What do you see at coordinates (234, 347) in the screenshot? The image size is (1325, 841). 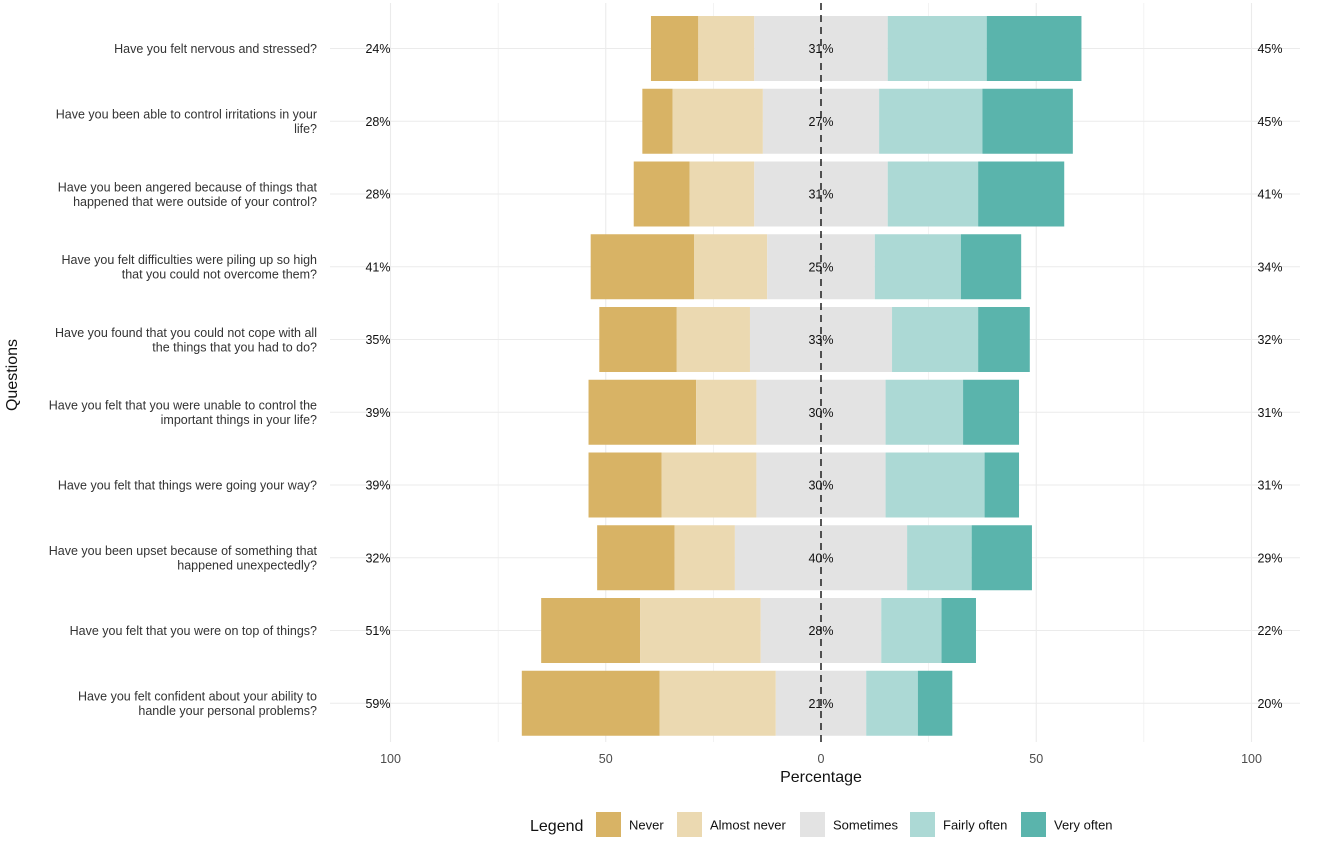 I see `question-label: the things that you had to do?` at bounding box center [234, 347].